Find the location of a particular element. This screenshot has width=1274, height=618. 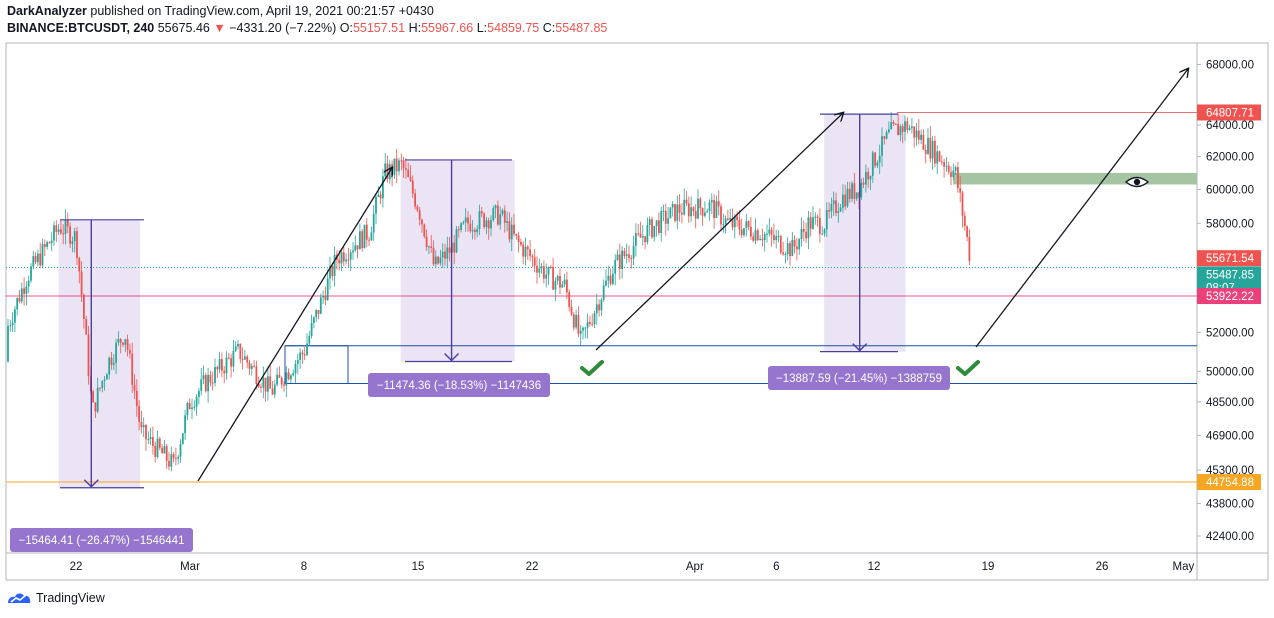

author-name: DarkAnalyzer is located at coordinates (47, 11).